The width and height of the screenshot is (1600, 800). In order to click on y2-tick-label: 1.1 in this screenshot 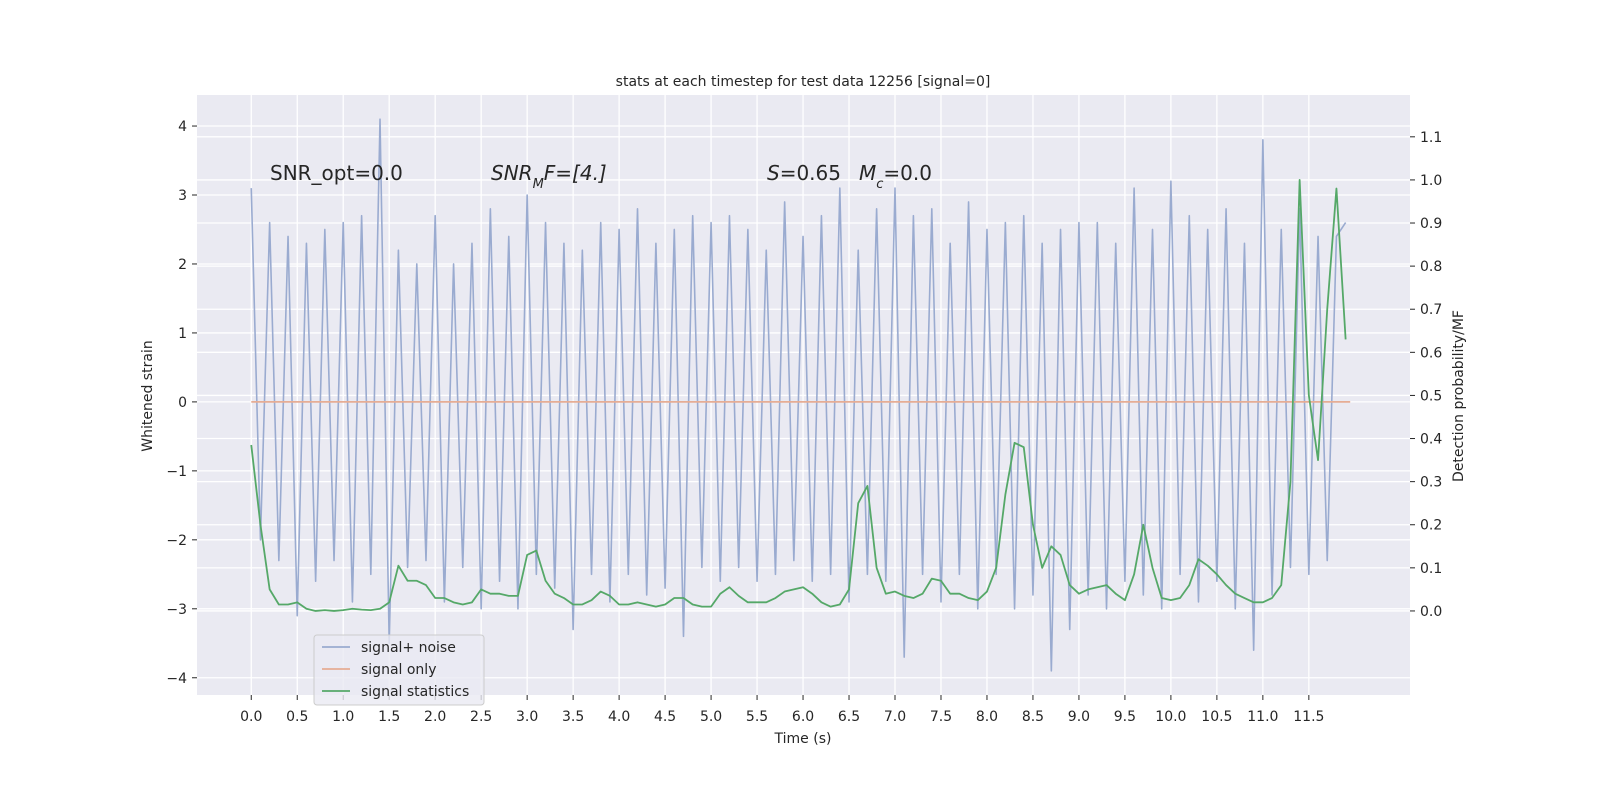, I will do `click(1431, 138)`.